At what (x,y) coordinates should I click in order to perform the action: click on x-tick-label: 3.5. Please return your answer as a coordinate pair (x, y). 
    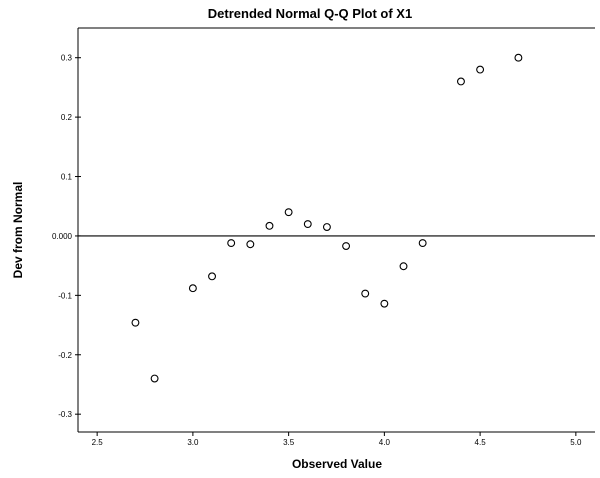
    Looking at the image, I should click on (289, 442).